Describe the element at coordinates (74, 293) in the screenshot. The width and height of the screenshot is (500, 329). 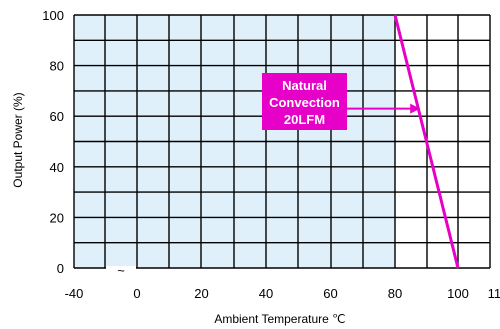
I see `x-tick-label: -40` at that location.